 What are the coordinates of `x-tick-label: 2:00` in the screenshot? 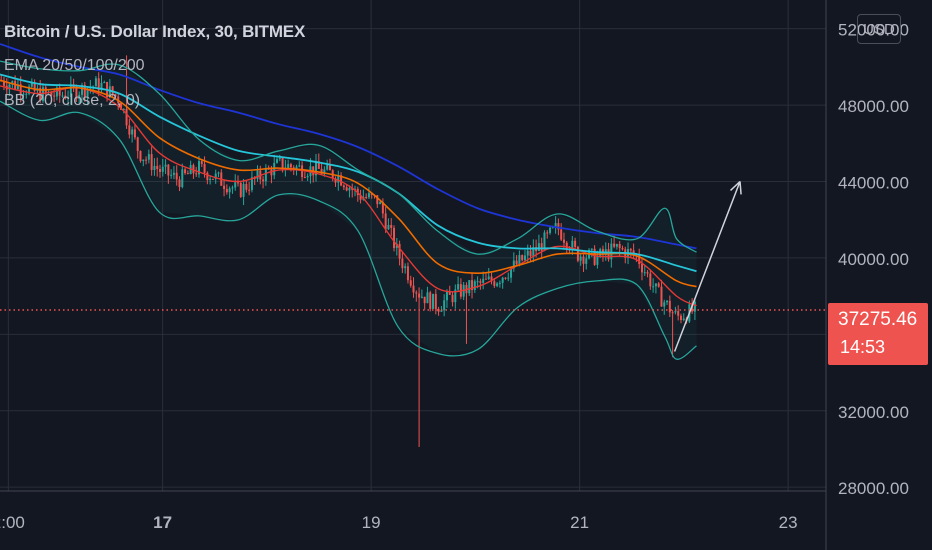 It's located at (12, 522).